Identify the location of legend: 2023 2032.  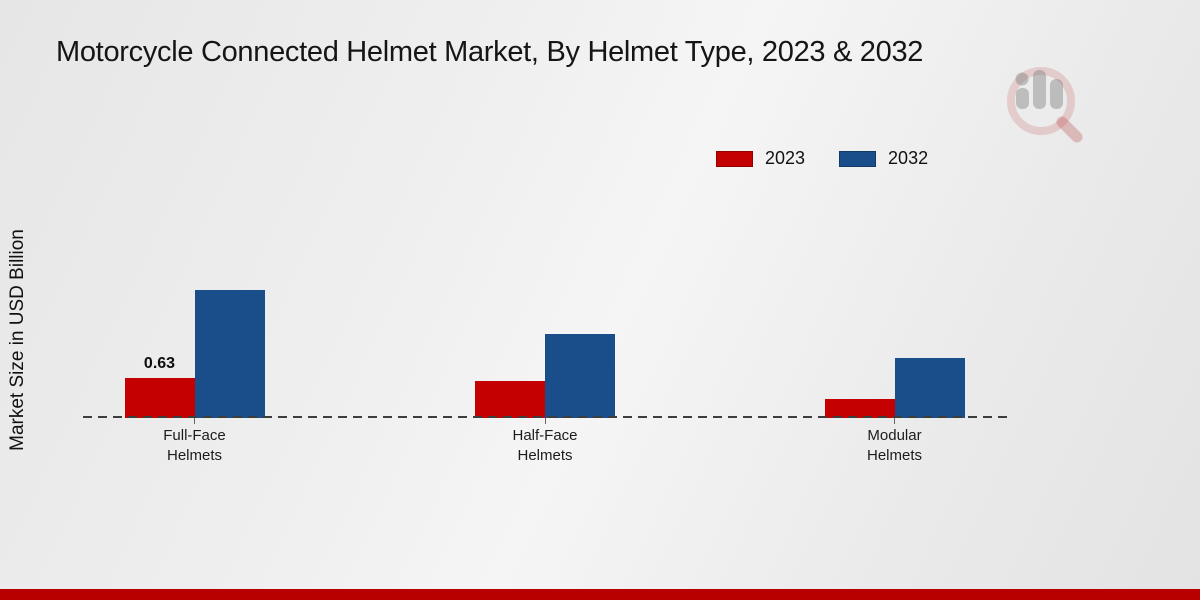
(822, 158).